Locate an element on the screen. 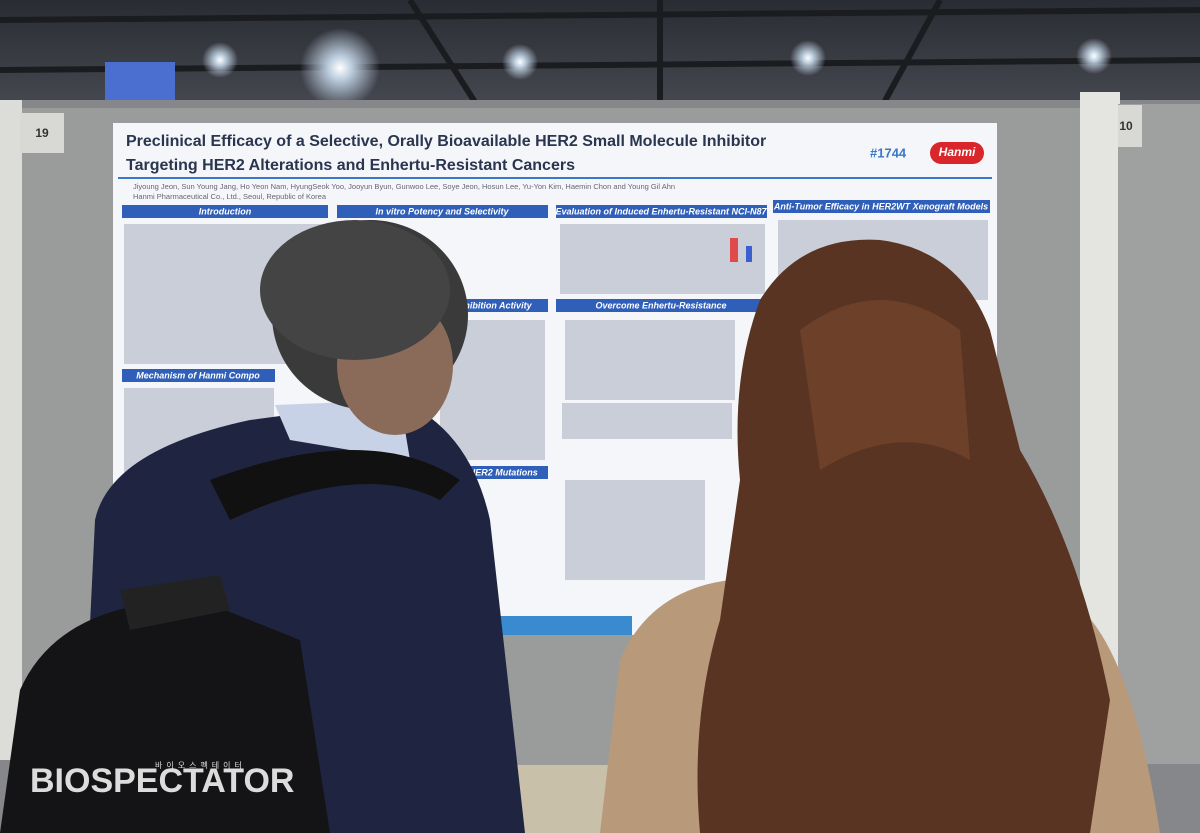 The height and width of the screenshot is (833, 1200). watermark-brand: BIOSPECTATOR is located at coordinates (162, 781).